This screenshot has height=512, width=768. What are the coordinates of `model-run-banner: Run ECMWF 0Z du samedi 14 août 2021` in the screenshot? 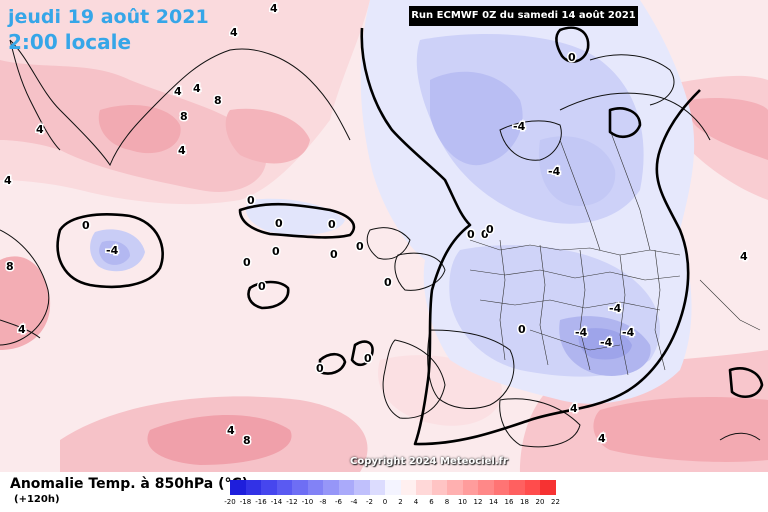 It's located at (523, 16).